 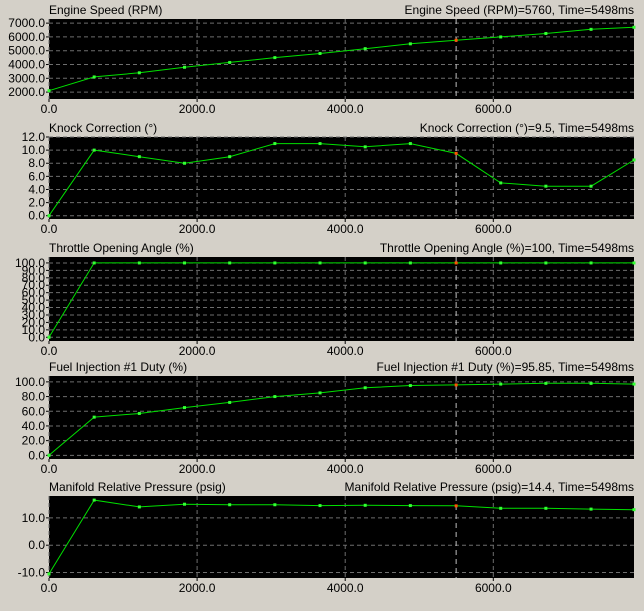 I want to click on y-tick-label: 70.0, so click(x=34, y=285).